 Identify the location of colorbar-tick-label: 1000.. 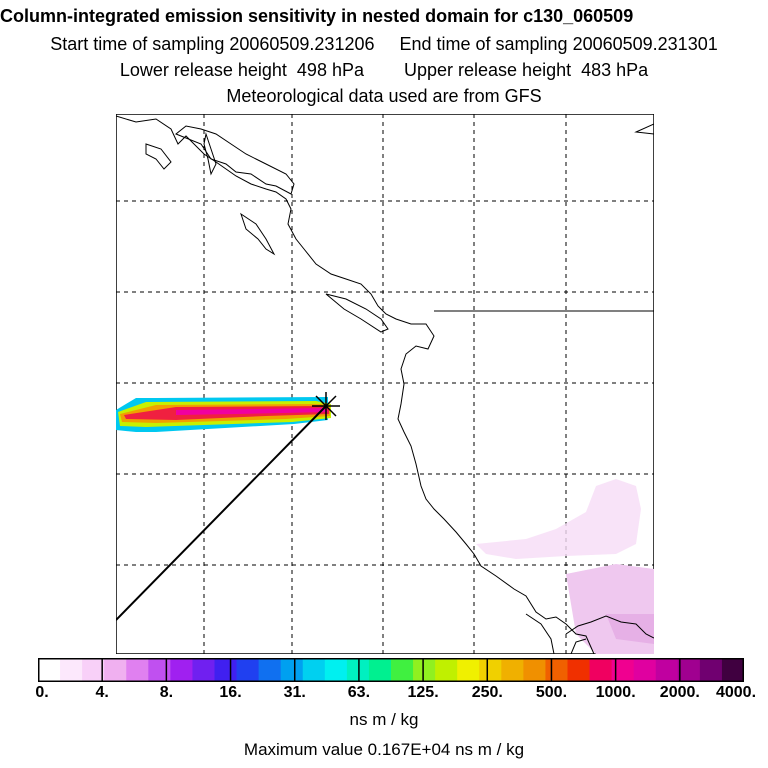
(615, 692).